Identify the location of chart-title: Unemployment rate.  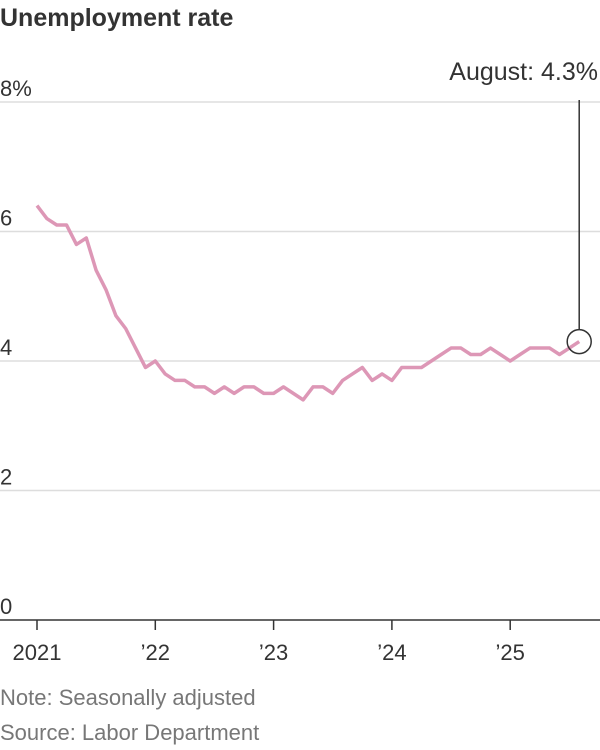
(117, 18).